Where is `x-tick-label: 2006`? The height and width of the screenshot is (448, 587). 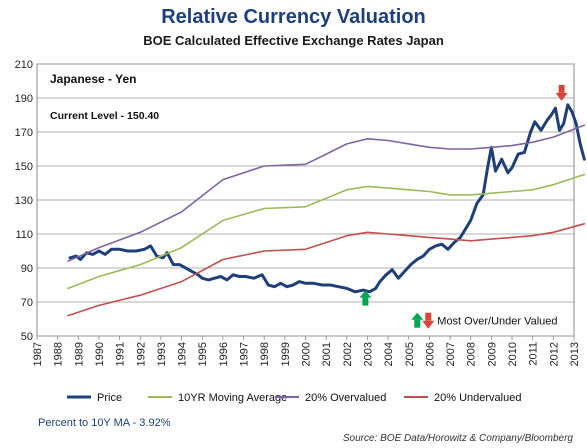
x-tick-label: 2006 is located at coordinates (430, 354).